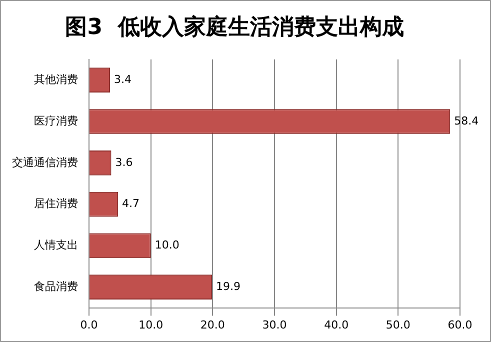  What do you see at coordinates (56, 245) in the screenshot?
I see `y-tick-label: 人情支出` at bounding box center [56, 245].